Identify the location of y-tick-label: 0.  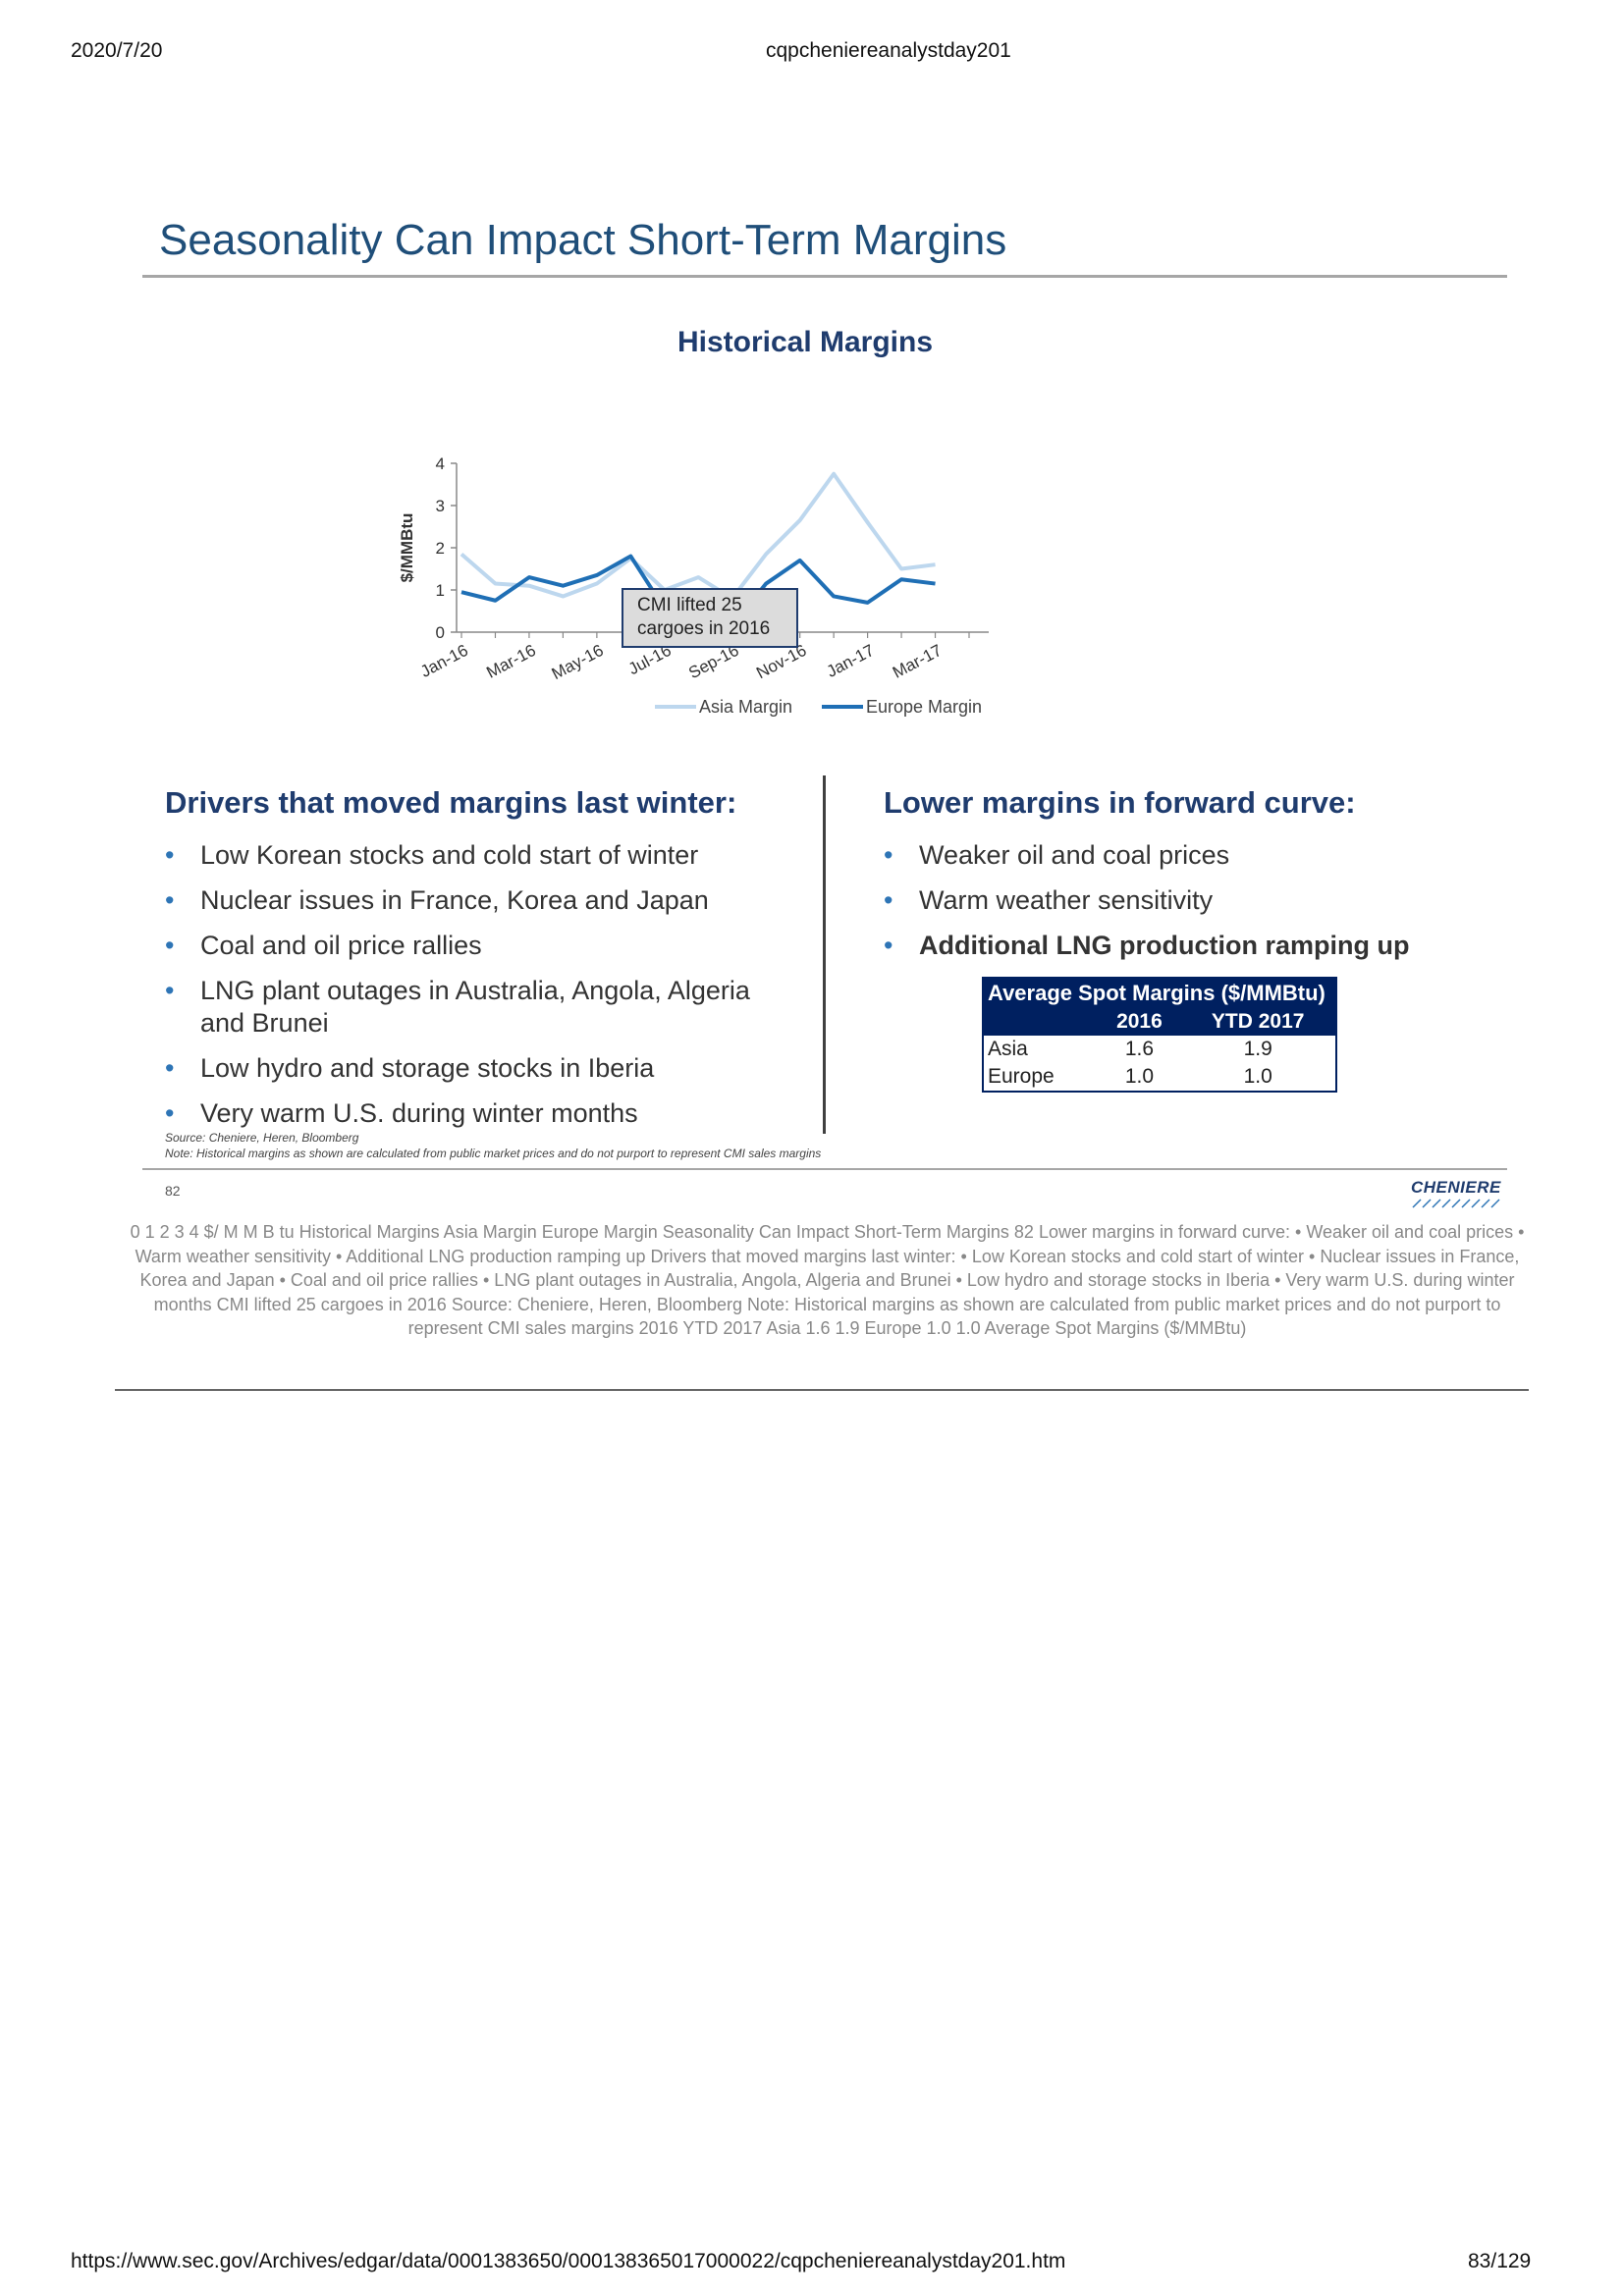
(440, 632).